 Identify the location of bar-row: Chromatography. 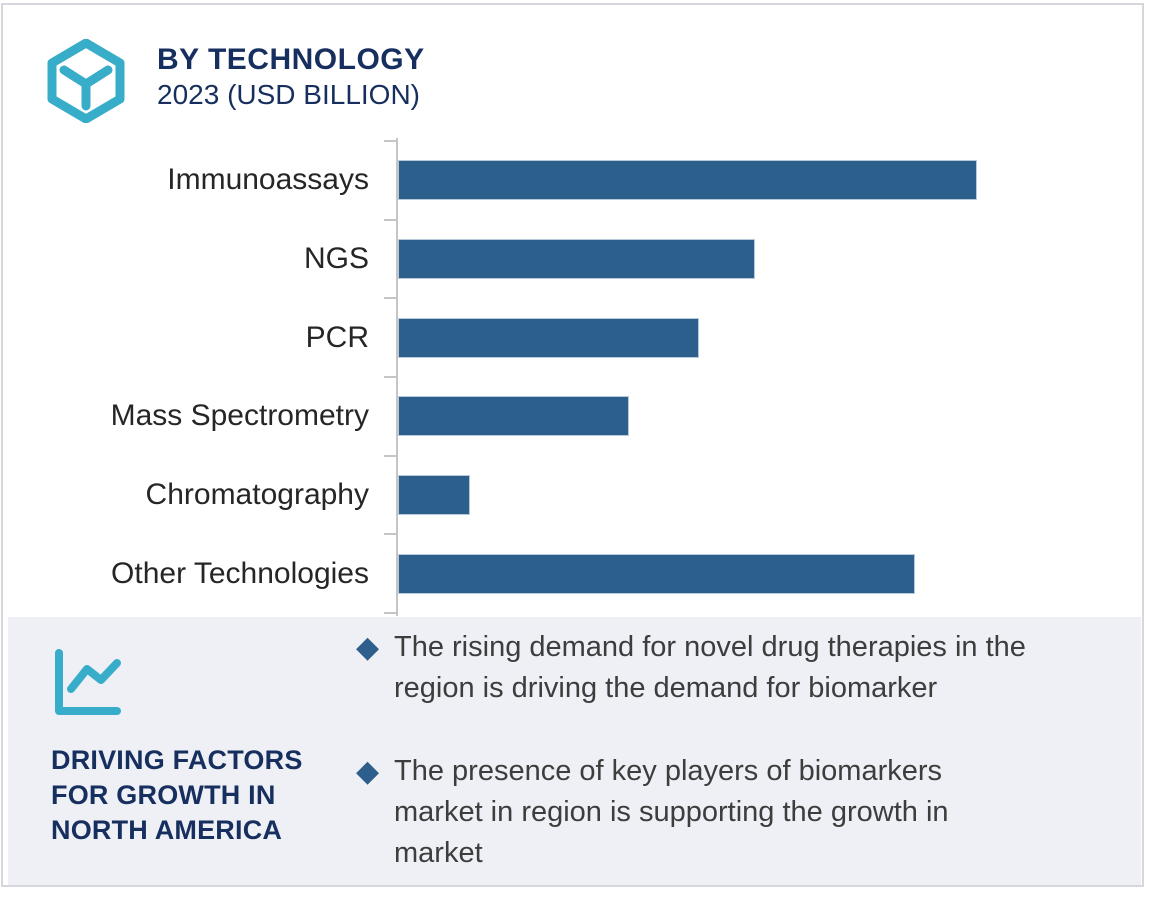
(574, 495).